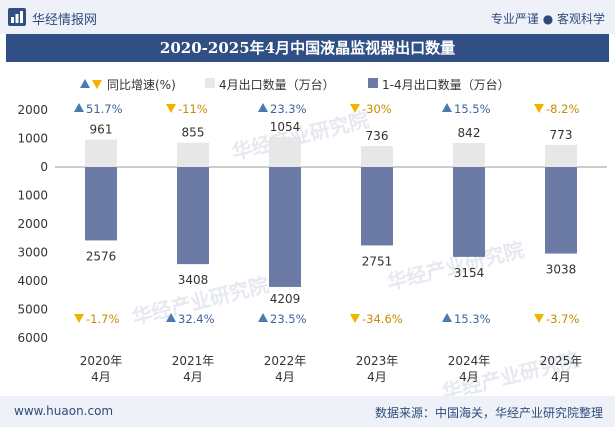 The width and height of the screenshot is (615, 427). I want to click on cumulative-value-label: 3408, so click(193, 280).